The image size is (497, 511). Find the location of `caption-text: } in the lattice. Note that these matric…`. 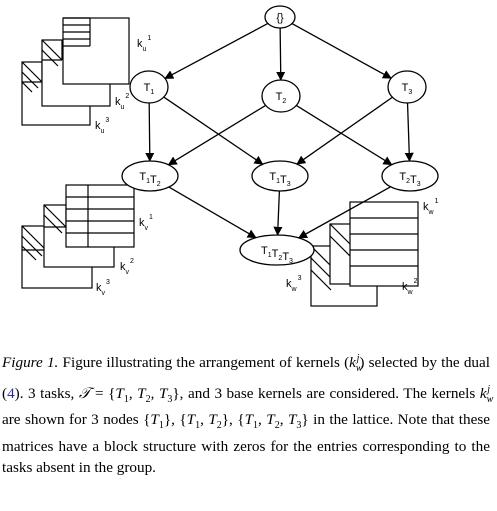

caption-text: } in the lattice. Note that these matric… is located at coordinates (246, 443).